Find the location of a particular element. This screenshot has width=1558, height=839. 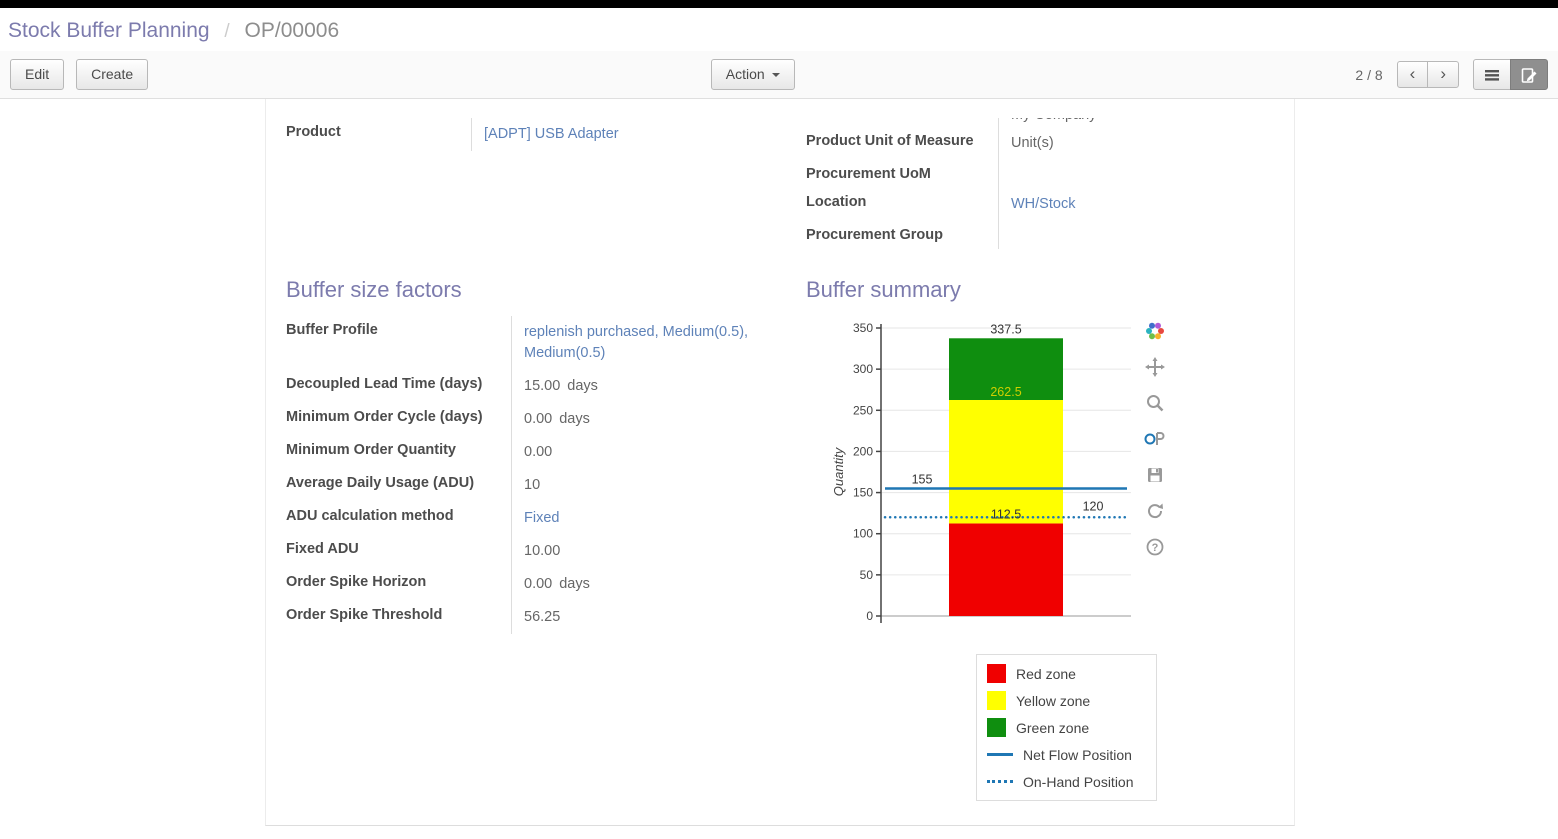

uom-value: Unit(s) is located at coordinates (1136, 144).